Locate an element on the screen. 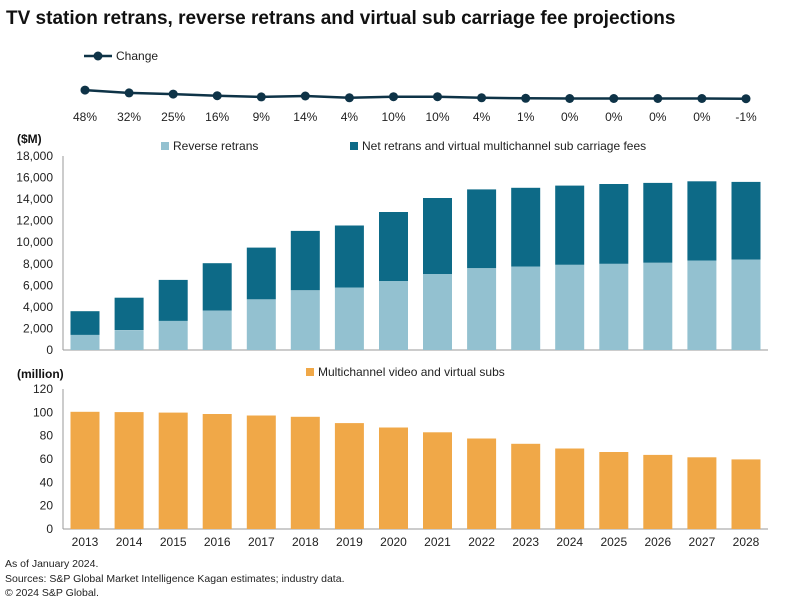 The image size is (788, 612). x-tick-label-2016: 2016 is located at coordinates (217, 542).